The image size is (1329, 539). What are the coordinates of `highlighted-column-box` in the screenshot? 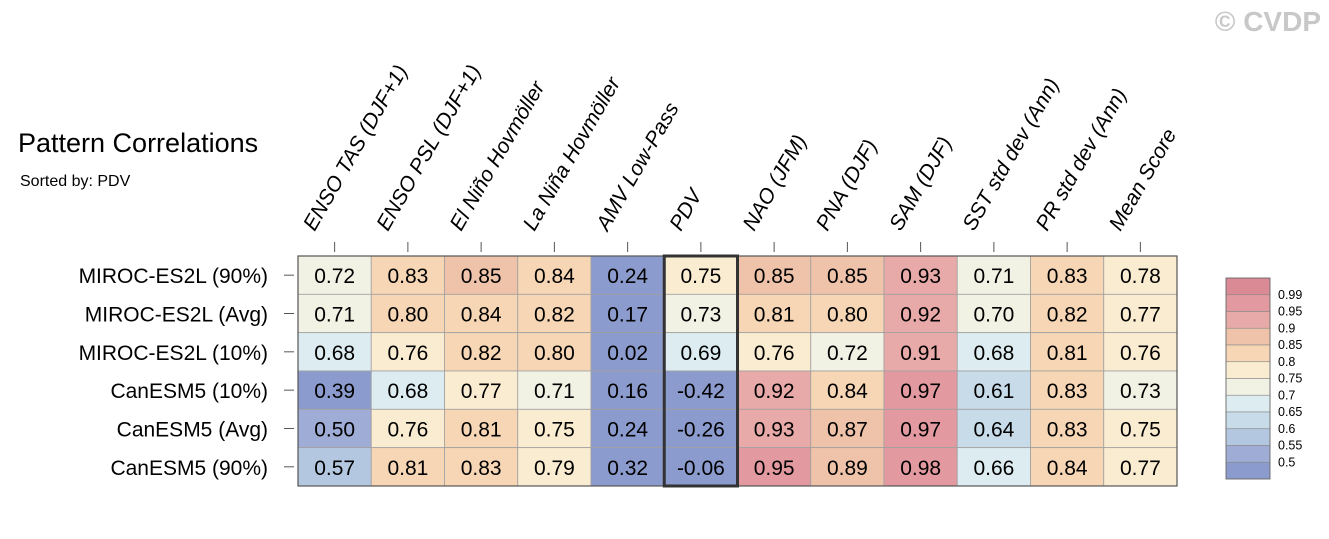 It's located at (700, 371).